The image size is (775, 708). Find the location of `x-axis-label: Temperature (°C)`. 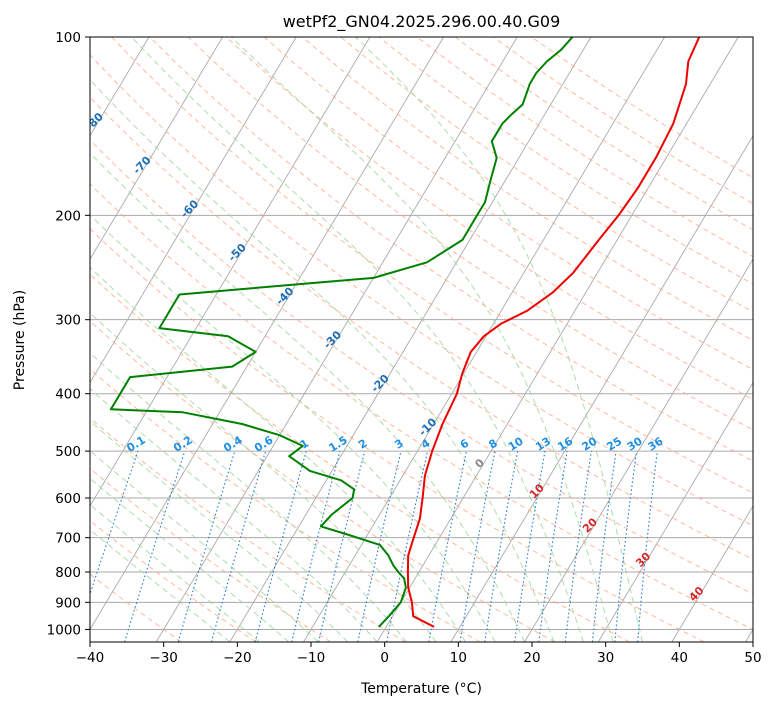

x-axis-label: Temperature (°C) is located at coordinates (421, 689).